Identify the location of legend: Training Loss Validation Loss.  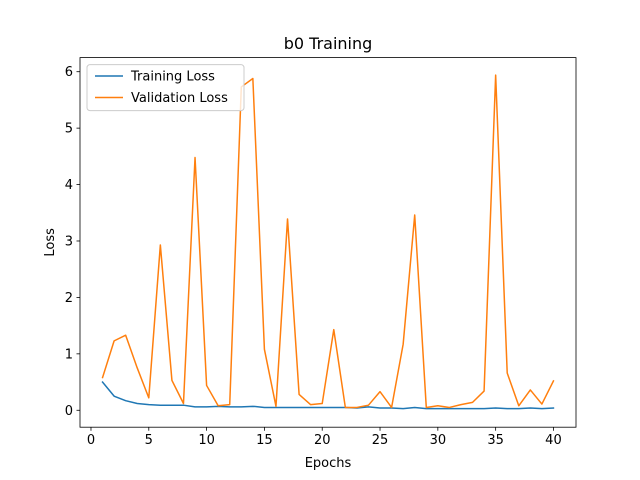
(165, 88).